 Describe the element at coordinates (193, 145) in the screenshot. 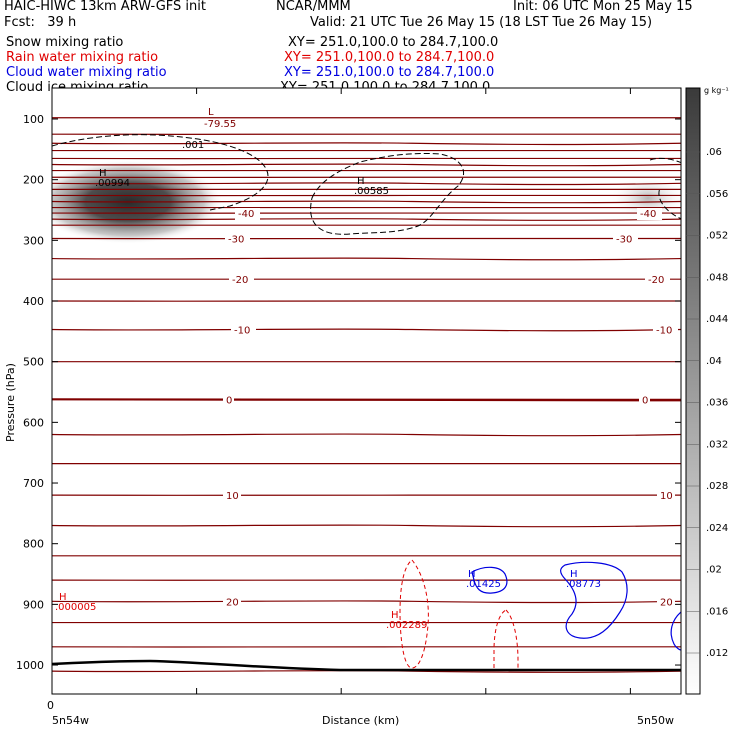

I see `cloud-ice-contour-label: .001` at that location.